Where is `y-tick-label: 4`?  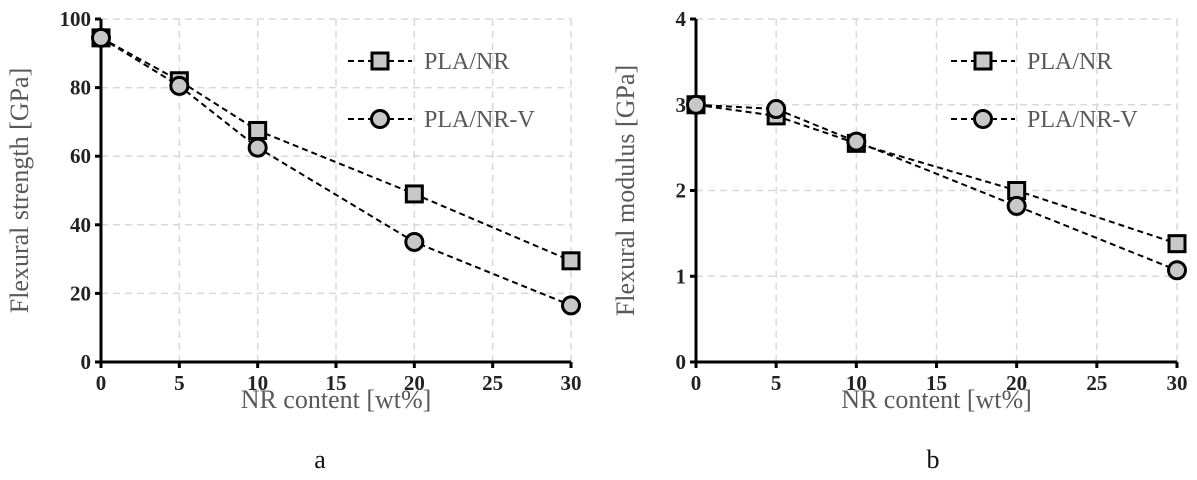 y-tick-label: 4 is located at coordinates (681, 19).